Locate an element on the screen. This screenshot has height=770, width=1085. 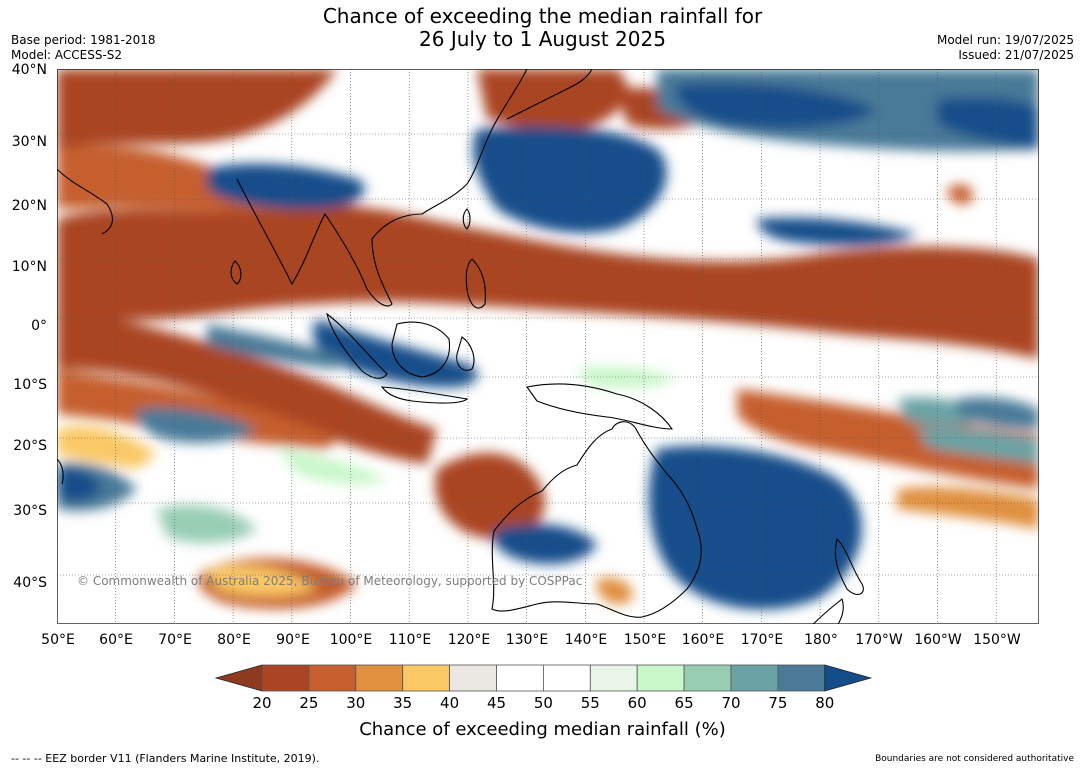
colorbar-tick-label: 20 is located at coordinates (262, 703).